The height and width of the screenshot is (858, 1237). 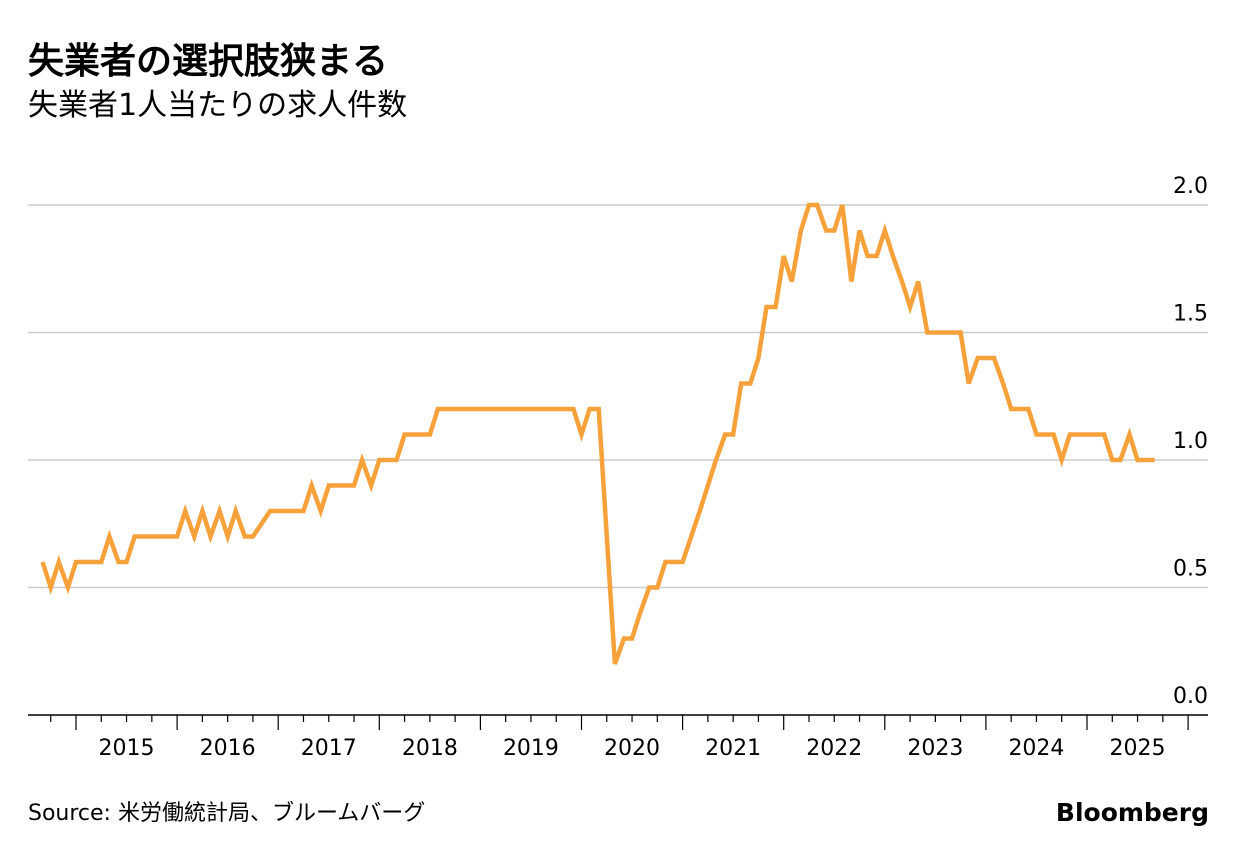 What do you see at coordinates (618, 722) in the screenshot?
I see `x-axis` at bounding box center [618, 722].